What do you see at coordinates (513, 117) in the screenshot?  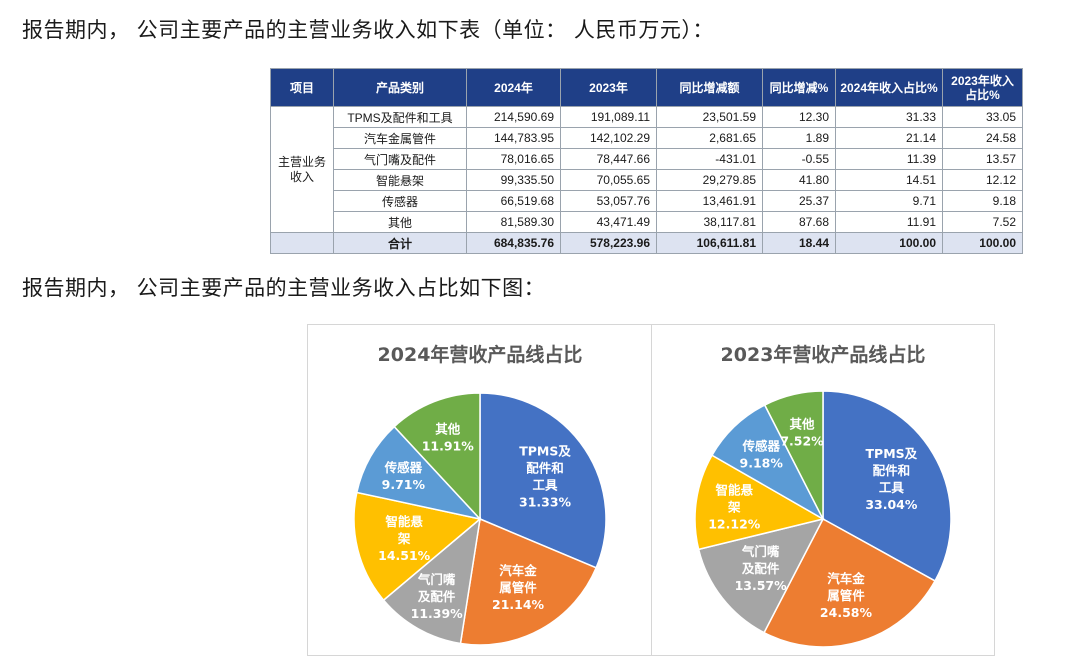 I see `value-2024-cell: 214,590.69` at bounding box center [513, 117].